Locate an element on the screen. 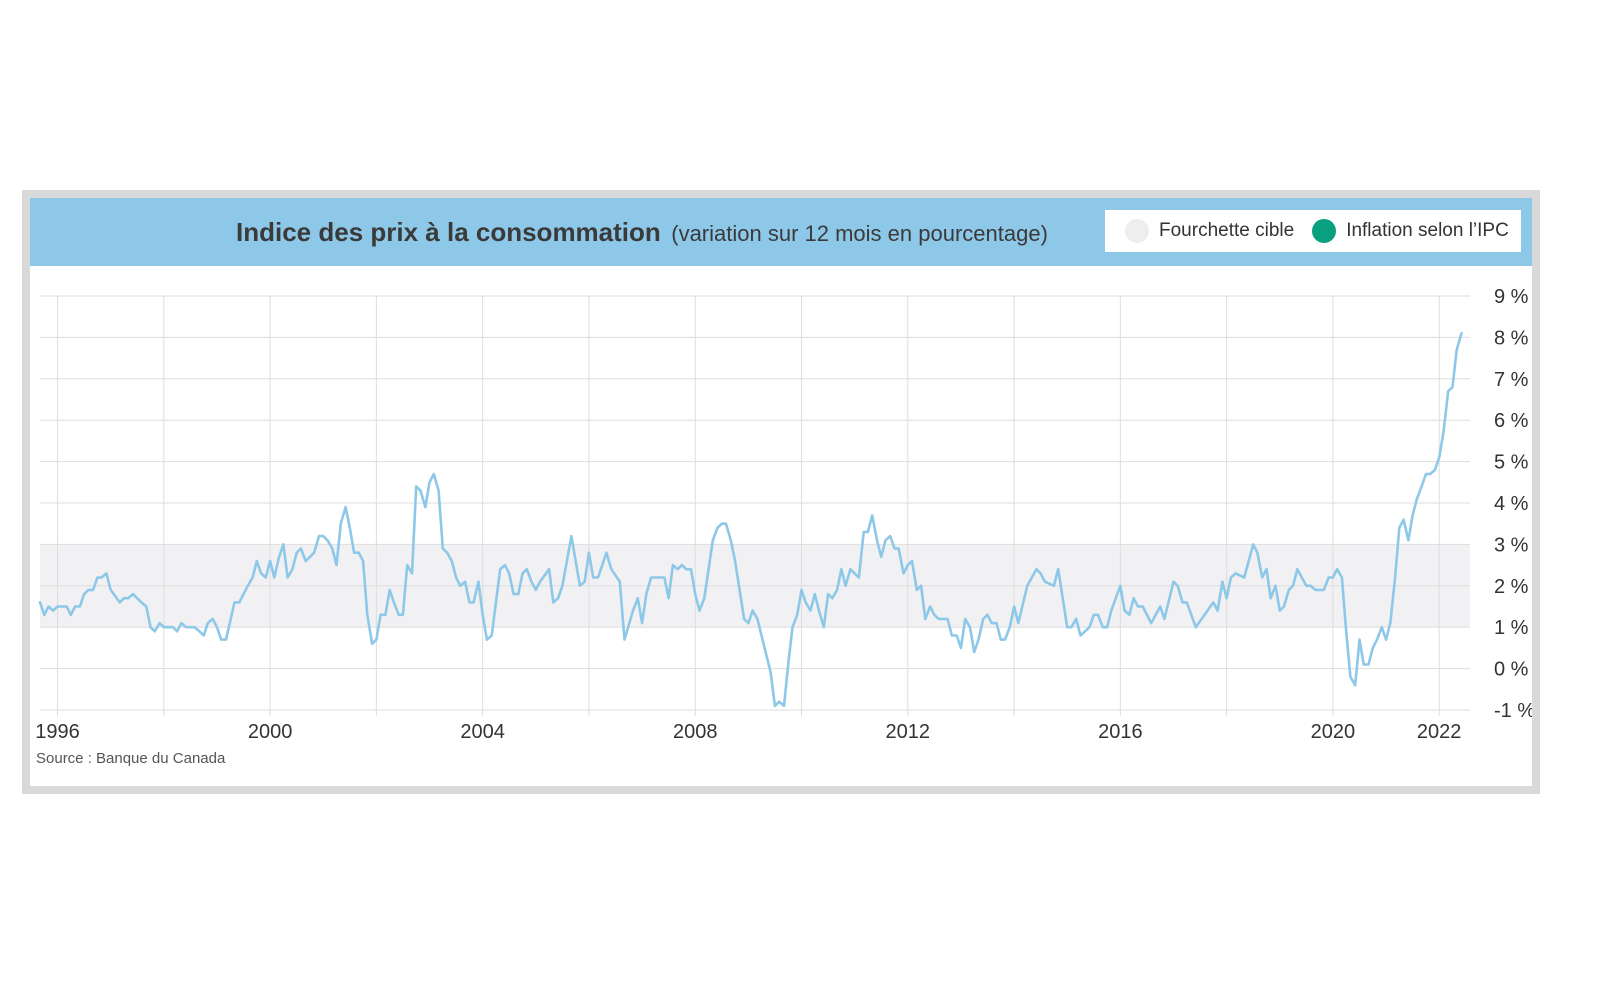  chart-subtitle: (variation sur 12 mois en pourcentage) is located at coordinates (859, 233).